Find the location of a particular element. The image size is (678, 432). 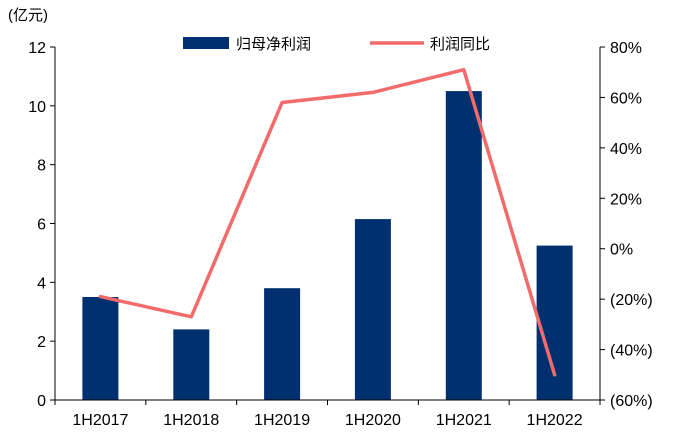

x-tick-label: 1H2017 is located at coordinates (100, 420).